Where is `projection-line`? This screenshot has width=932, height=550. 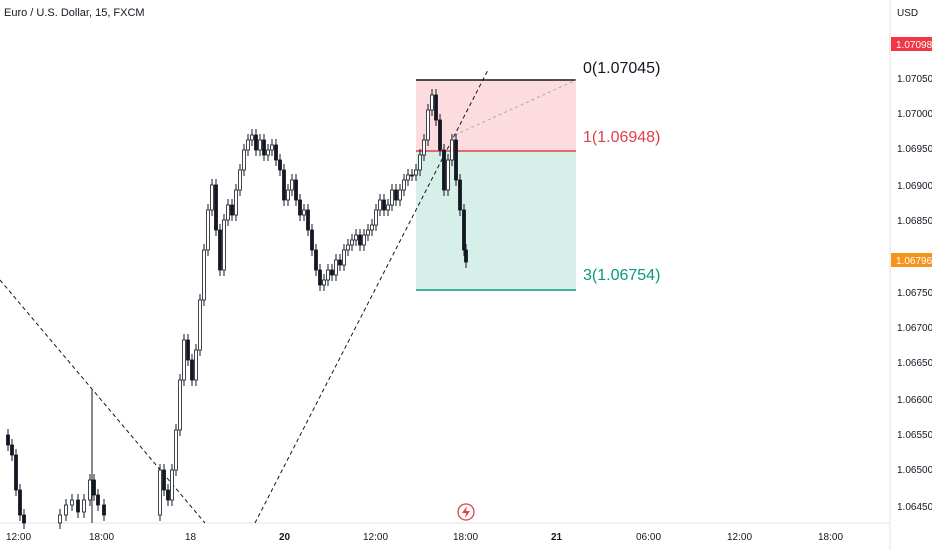
projection-line is located at coordinates (515, 107).